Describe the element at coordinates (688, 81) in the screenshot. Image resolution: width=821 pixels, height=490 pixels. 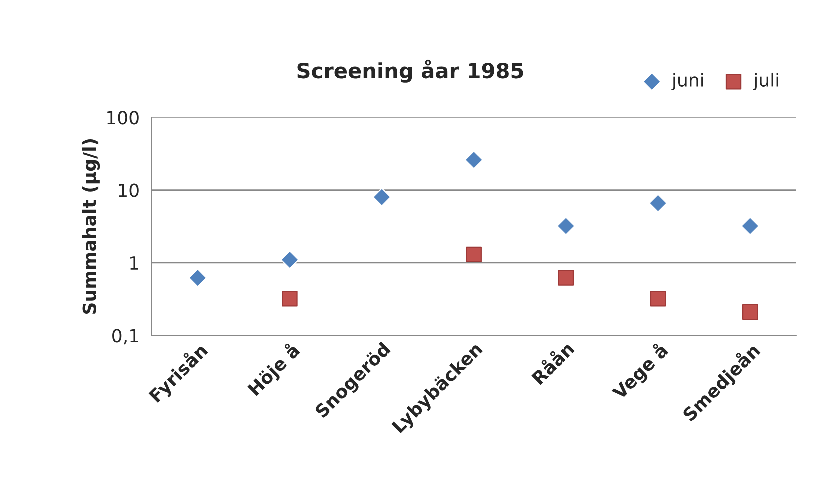
I see `legend-label: juni` at that location.